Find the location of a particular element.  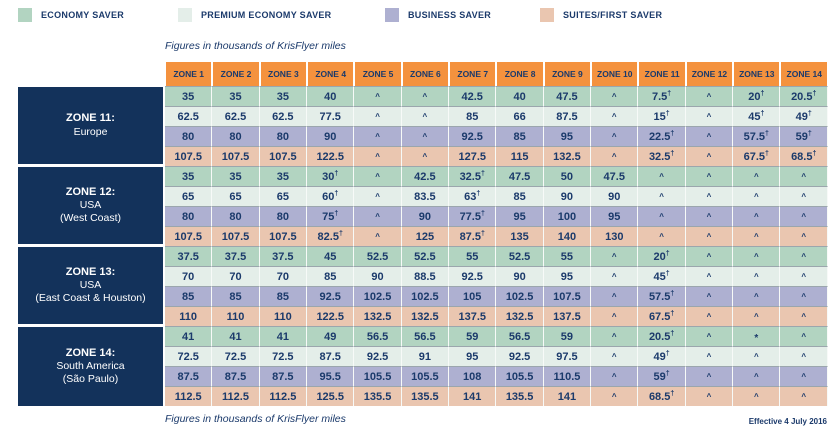

row-group-label: ZONE 11: Europe is located at coordinates (91, 126).